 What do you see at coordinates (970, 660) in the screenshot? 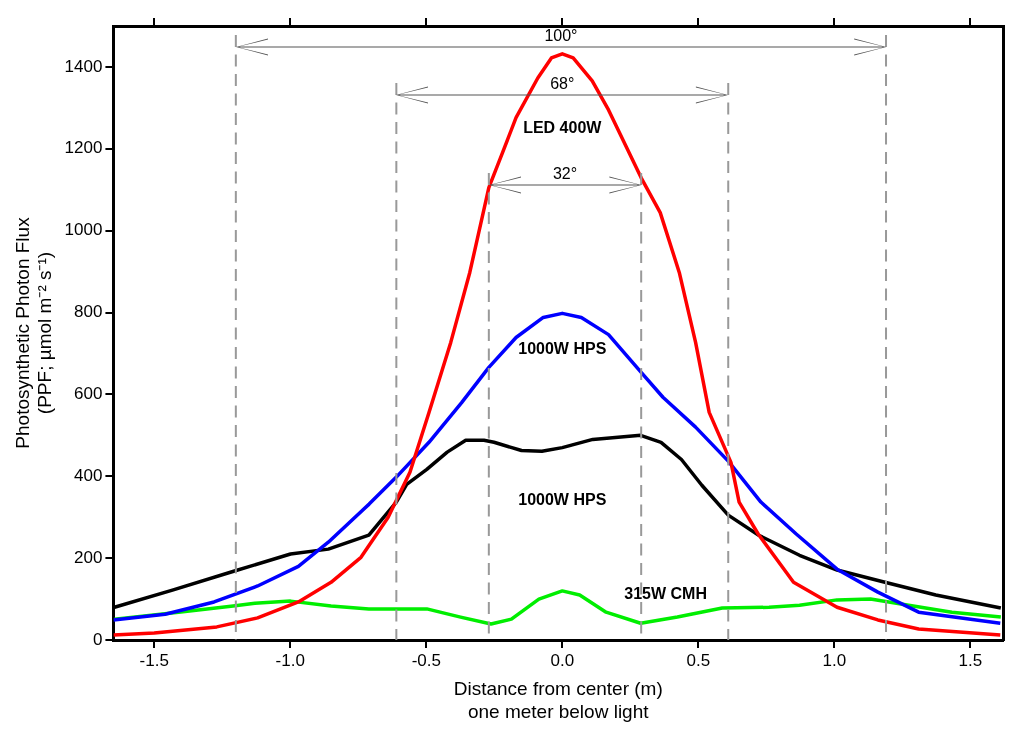
I see `x-tick-label: 1.5` at bounding box center [970, 660].